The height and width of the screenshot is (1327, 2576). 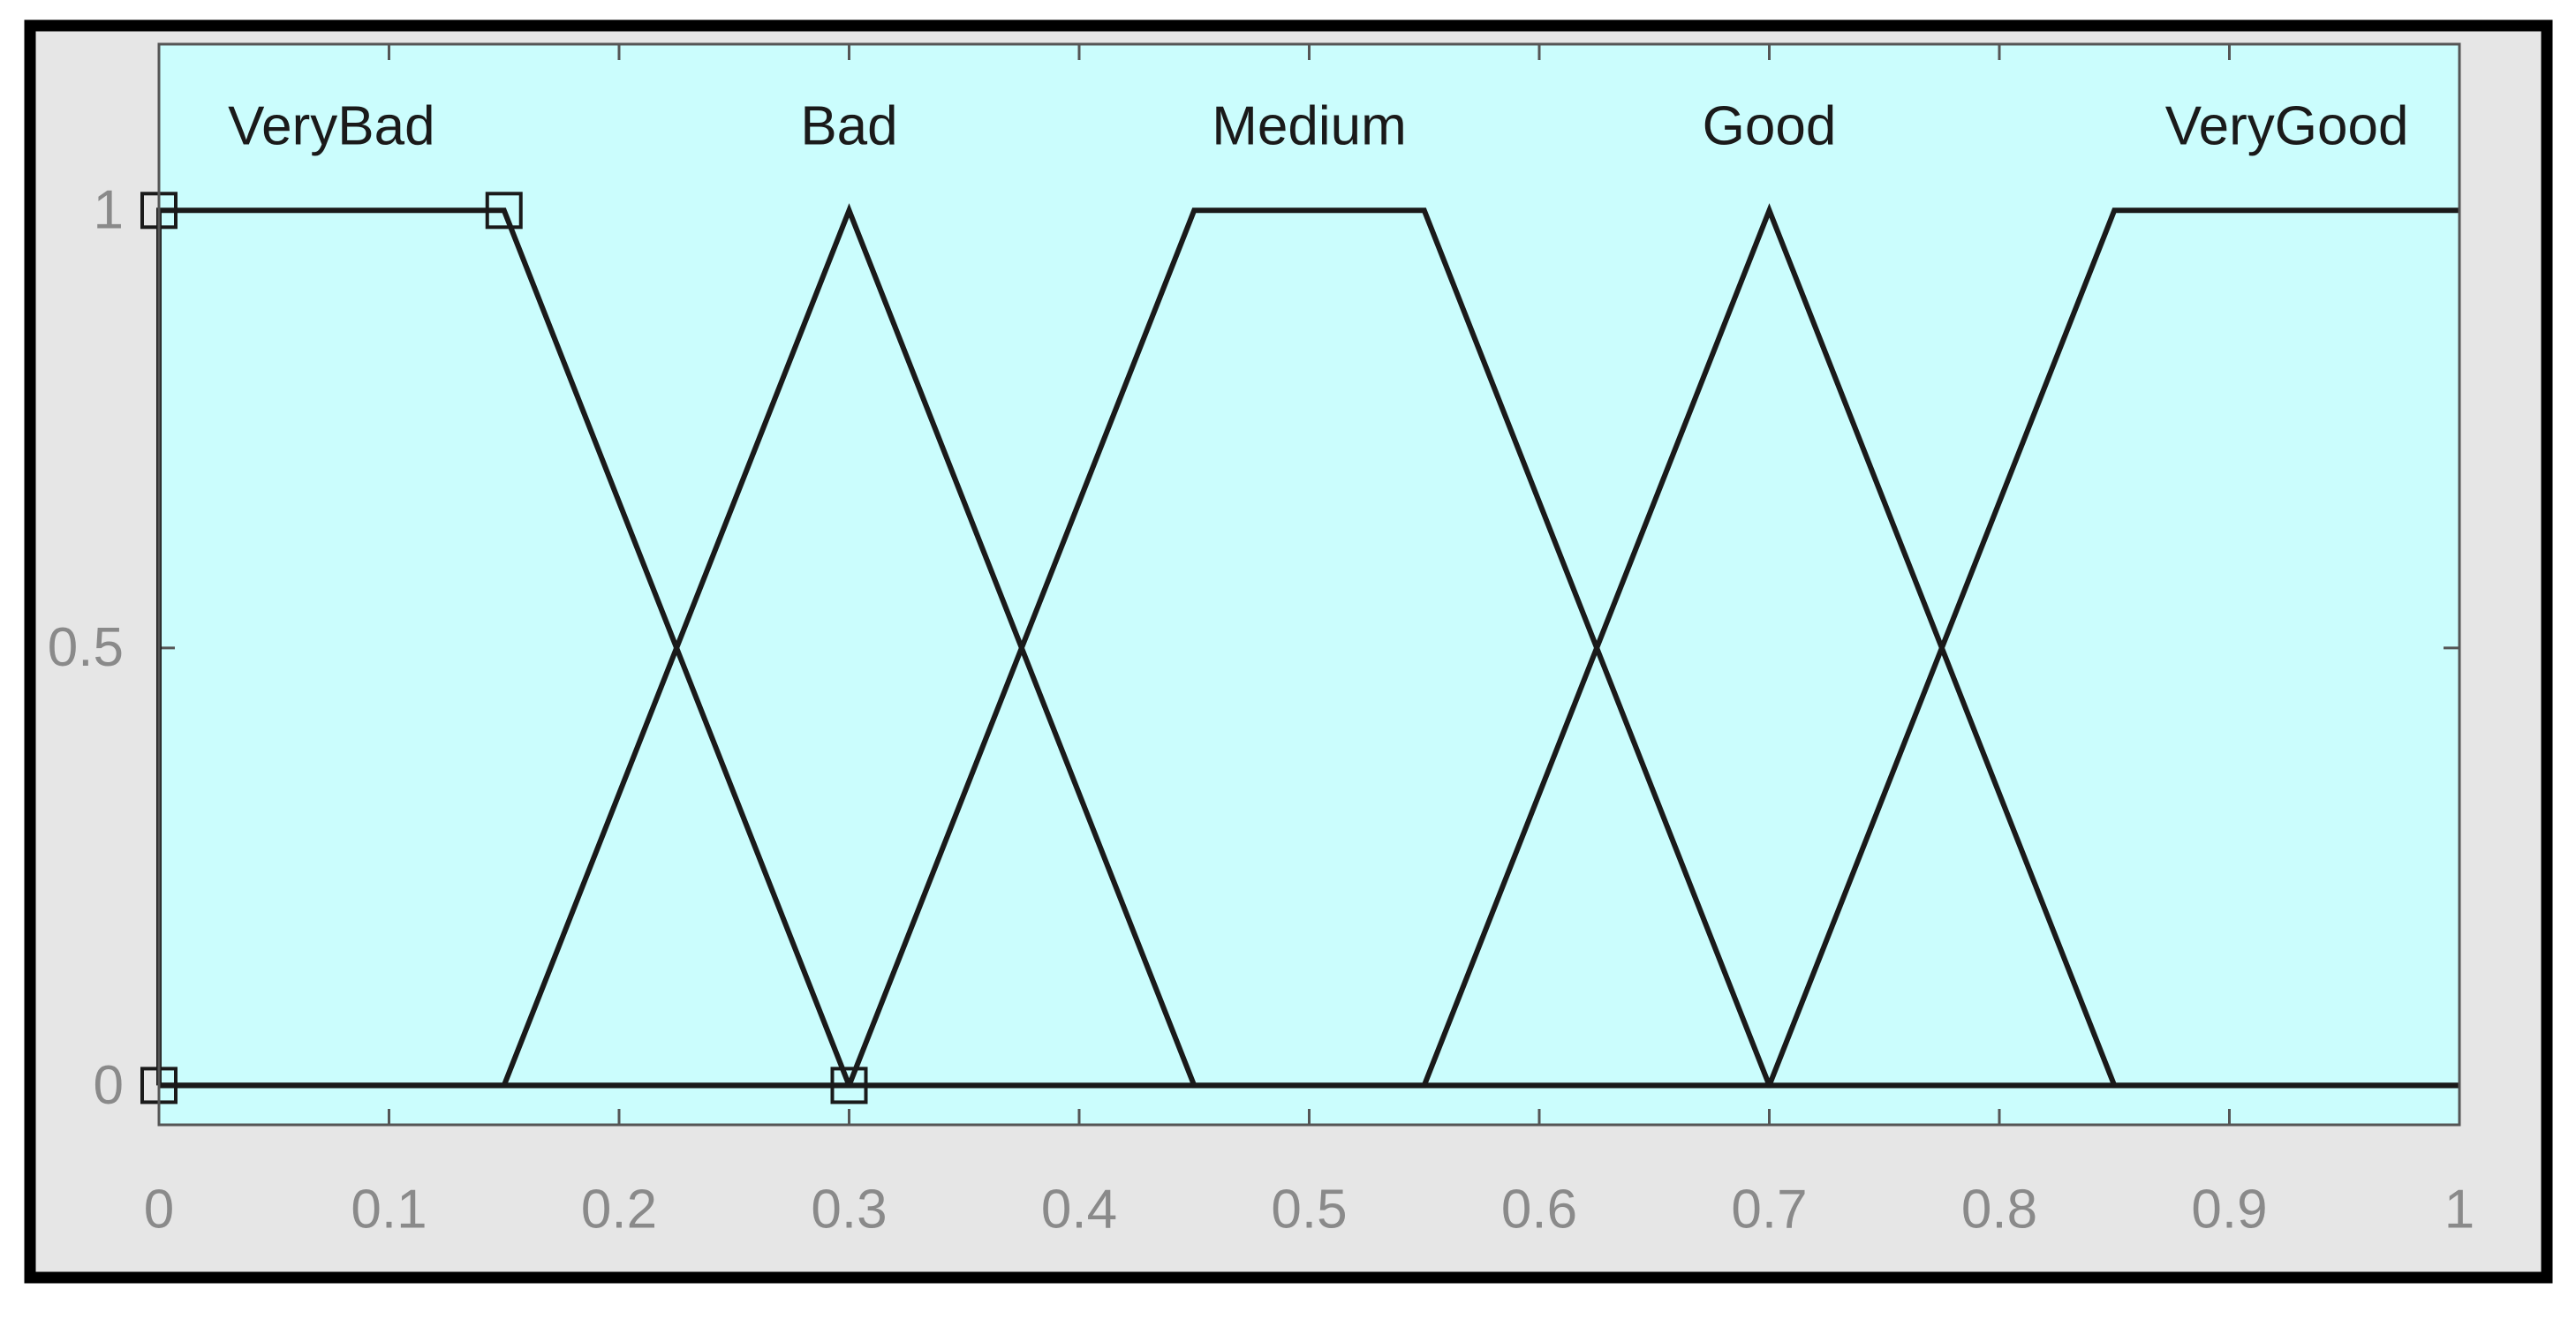 What do you see at coordinates (504, 211) in the screenshot?
I see `vertex-marker` at bounding box center [504, 211].